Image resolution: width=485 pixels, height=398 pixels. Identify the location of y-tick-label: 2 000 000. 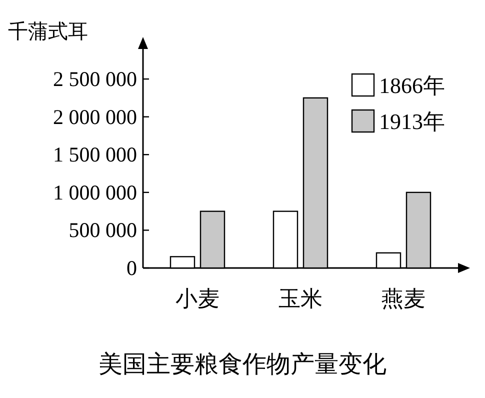
(95, 116).